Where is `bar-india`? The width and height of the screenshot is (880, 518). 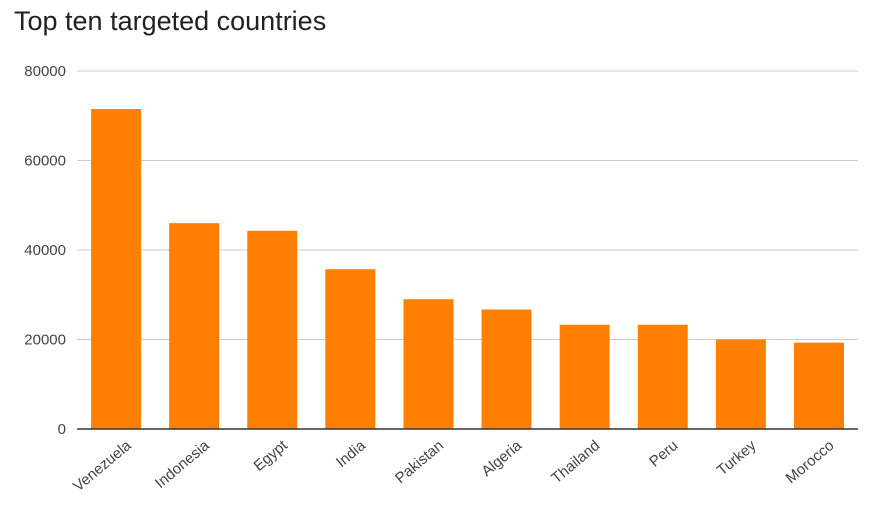
bar-india is located at coordinates (350, 349).